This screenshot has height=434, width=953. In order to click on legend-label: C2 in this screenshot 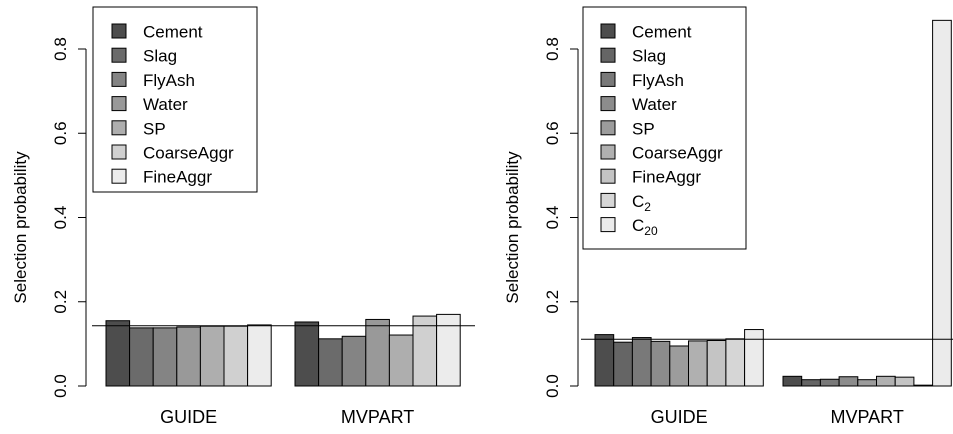, I will do `click(641, 203)`.